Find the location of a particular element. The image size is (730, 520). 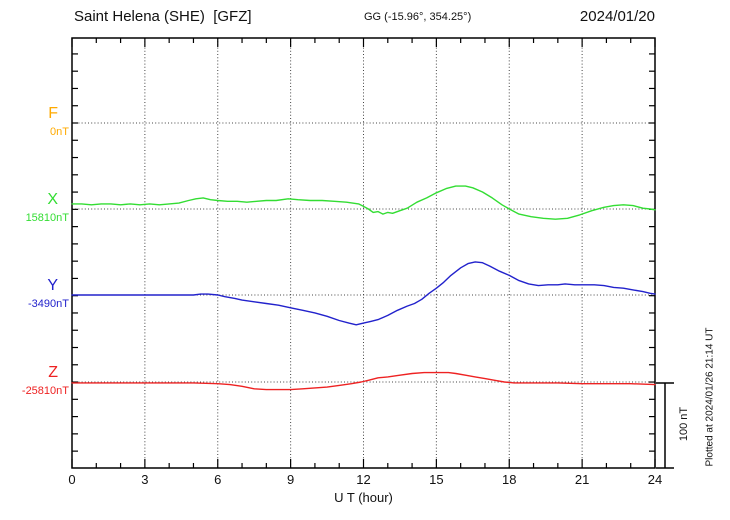

x-tick-label-6: 6 is located at coordinates (218, 479).